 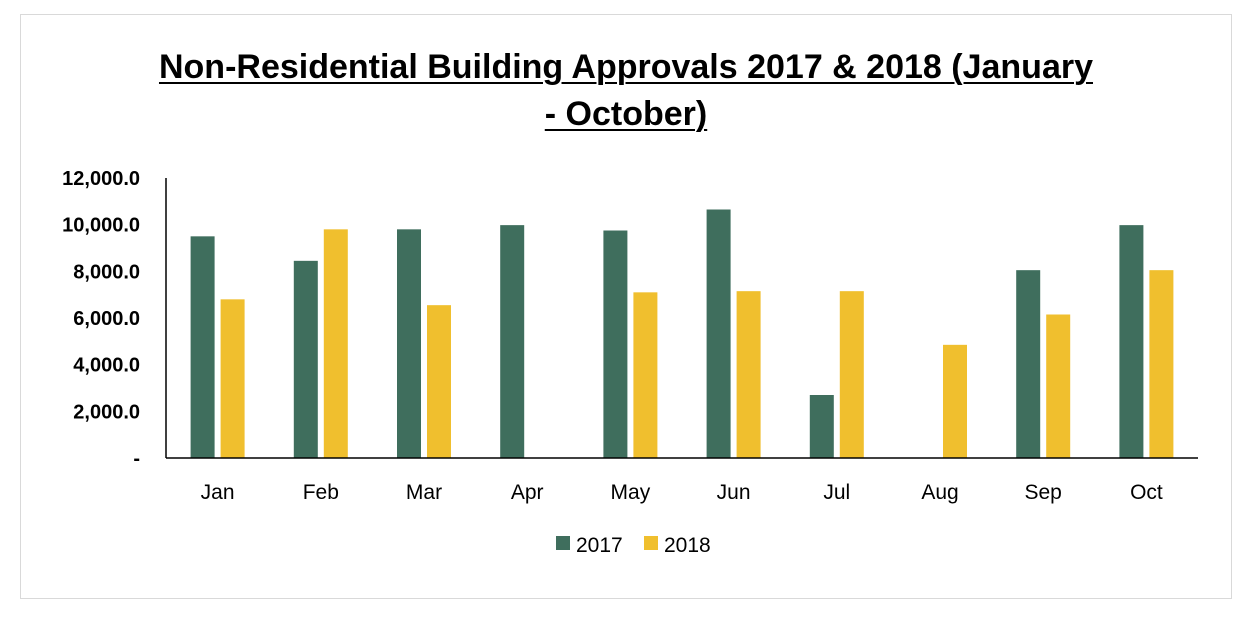 What do you see at coordinates (955, 401) in the screenshot?
I see `bar-2018-aug` at bounding box center [955, 401].